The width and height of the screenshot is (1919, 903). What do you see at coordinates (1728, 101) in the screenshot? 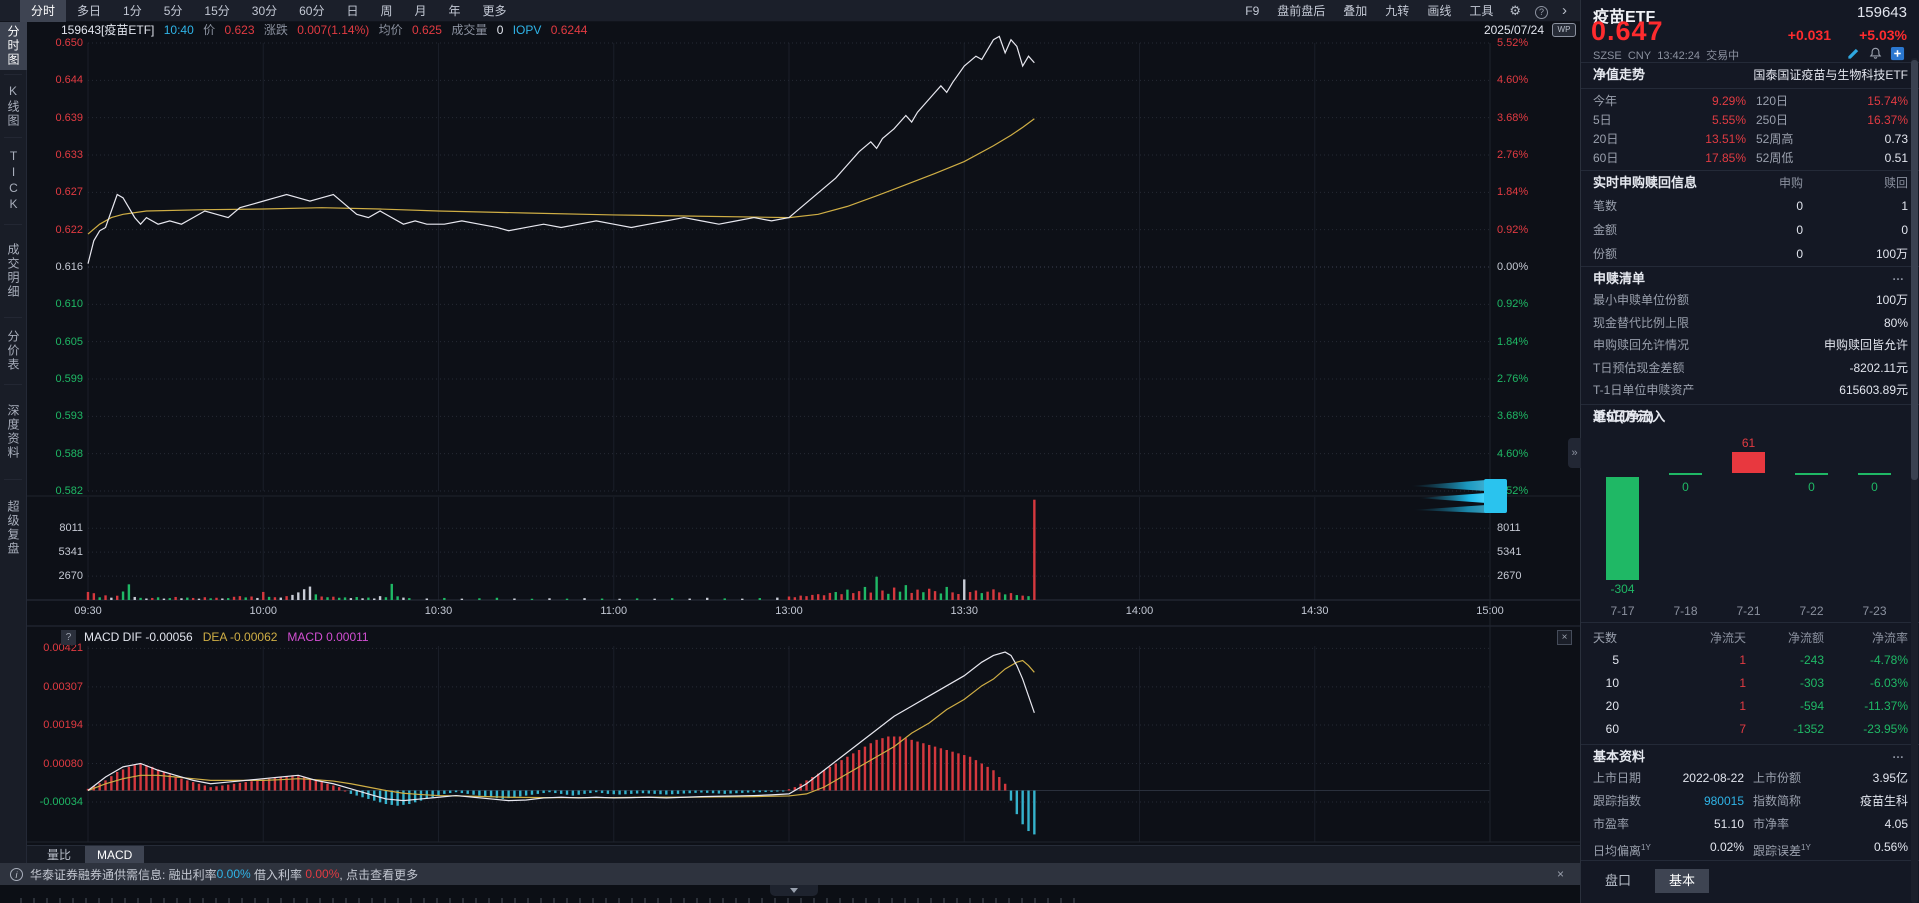
I see `nav-row-value: 9.29%` at bounding box center [1728, 101].